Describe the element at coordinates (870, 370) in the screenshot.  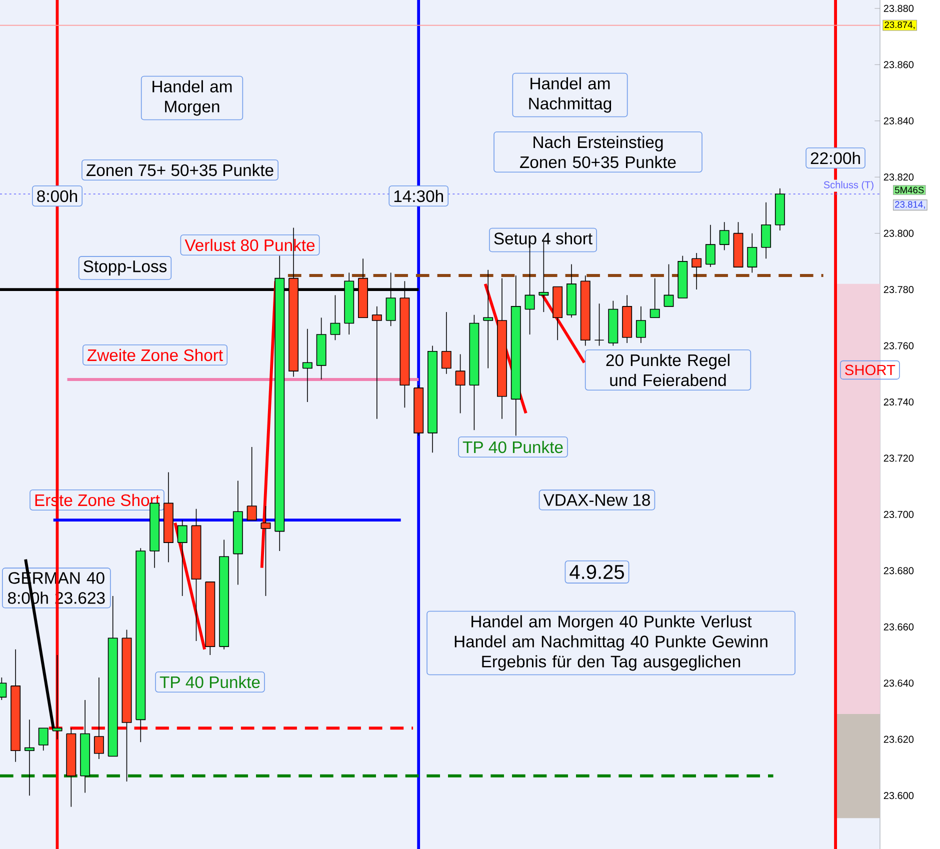
I see `annotation: SHORT` at that location.